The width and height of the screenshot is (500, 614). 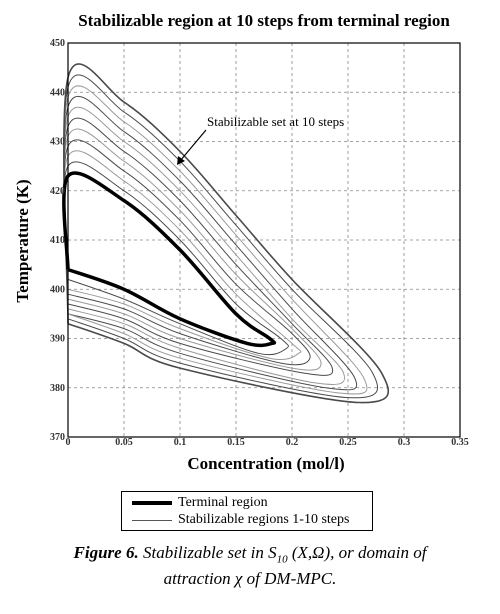 I want to click on x-tick-label: 0.05, so click(x=124, y=442).